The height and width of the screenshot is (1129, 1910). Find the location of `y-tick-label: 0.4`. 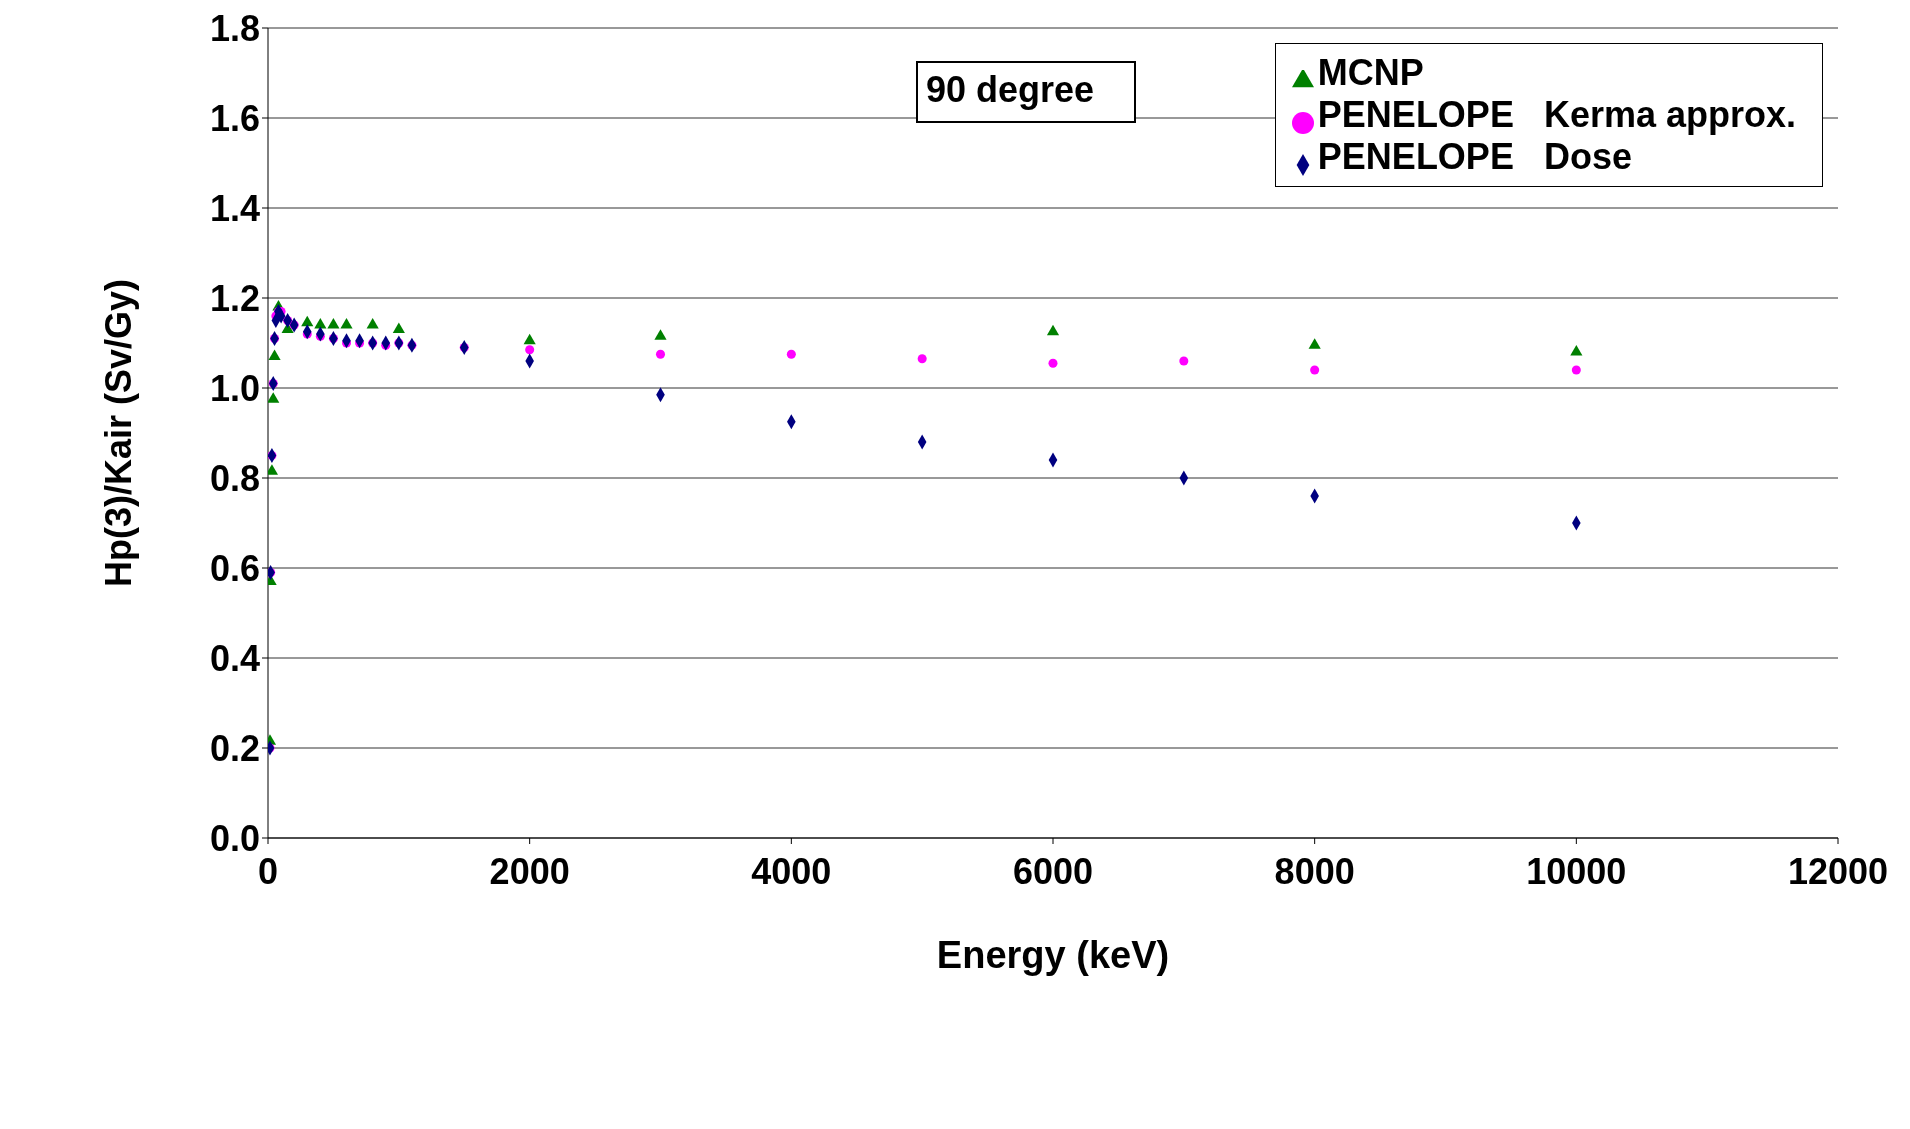

y-tick-label: 0.4 is located at coordinates (234, 658).